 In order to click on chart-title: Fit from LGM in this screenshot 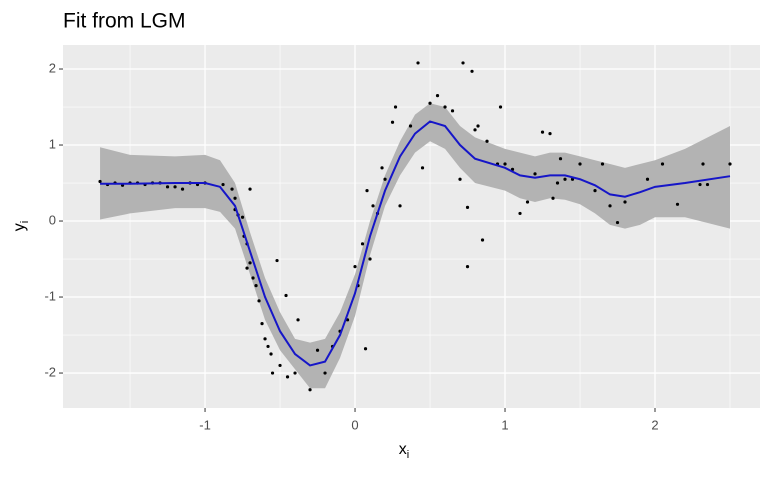, I will do `click(124, 21)`.